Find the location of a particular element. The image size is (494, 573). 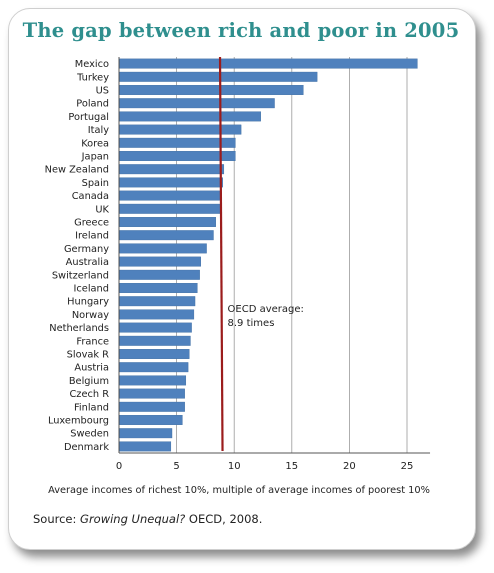

x-tick-label: 15 is located at coordinates (291, 466).